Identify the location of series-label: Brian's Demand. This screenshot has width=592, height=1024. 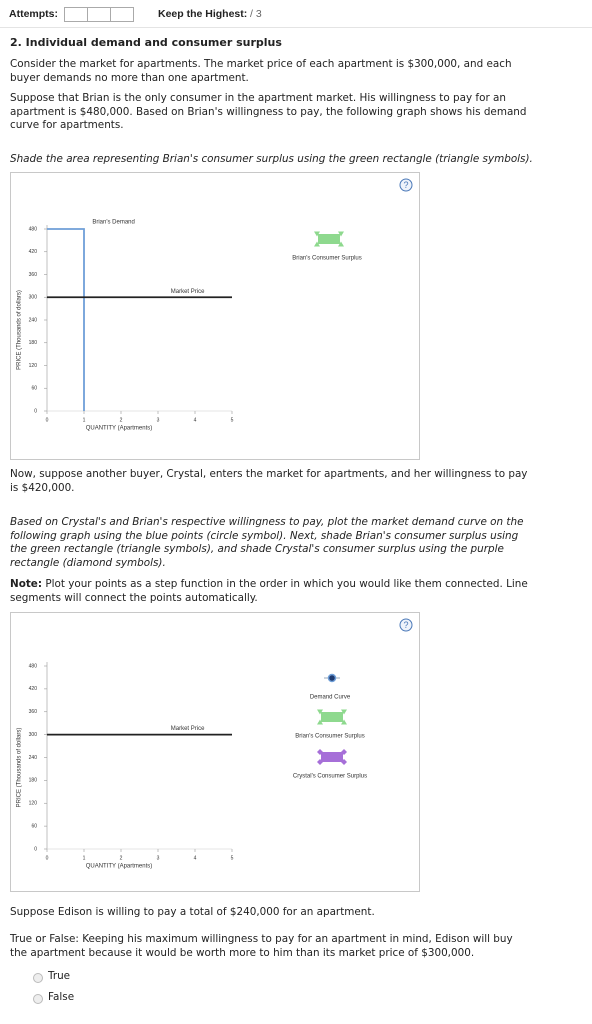
(113, 223).